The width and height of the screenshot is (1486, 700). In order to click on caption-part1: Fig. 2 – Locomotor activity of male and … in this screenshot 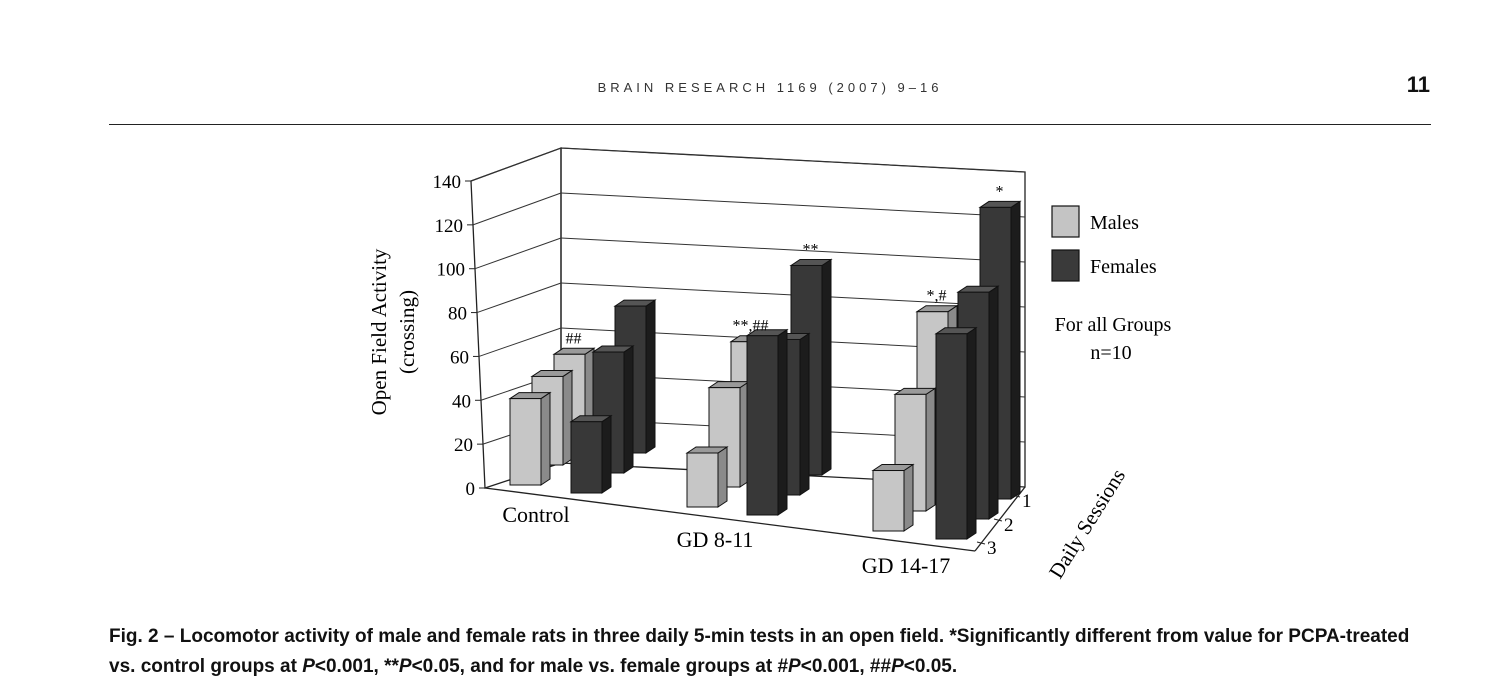, I will do `click(759, 651)`.